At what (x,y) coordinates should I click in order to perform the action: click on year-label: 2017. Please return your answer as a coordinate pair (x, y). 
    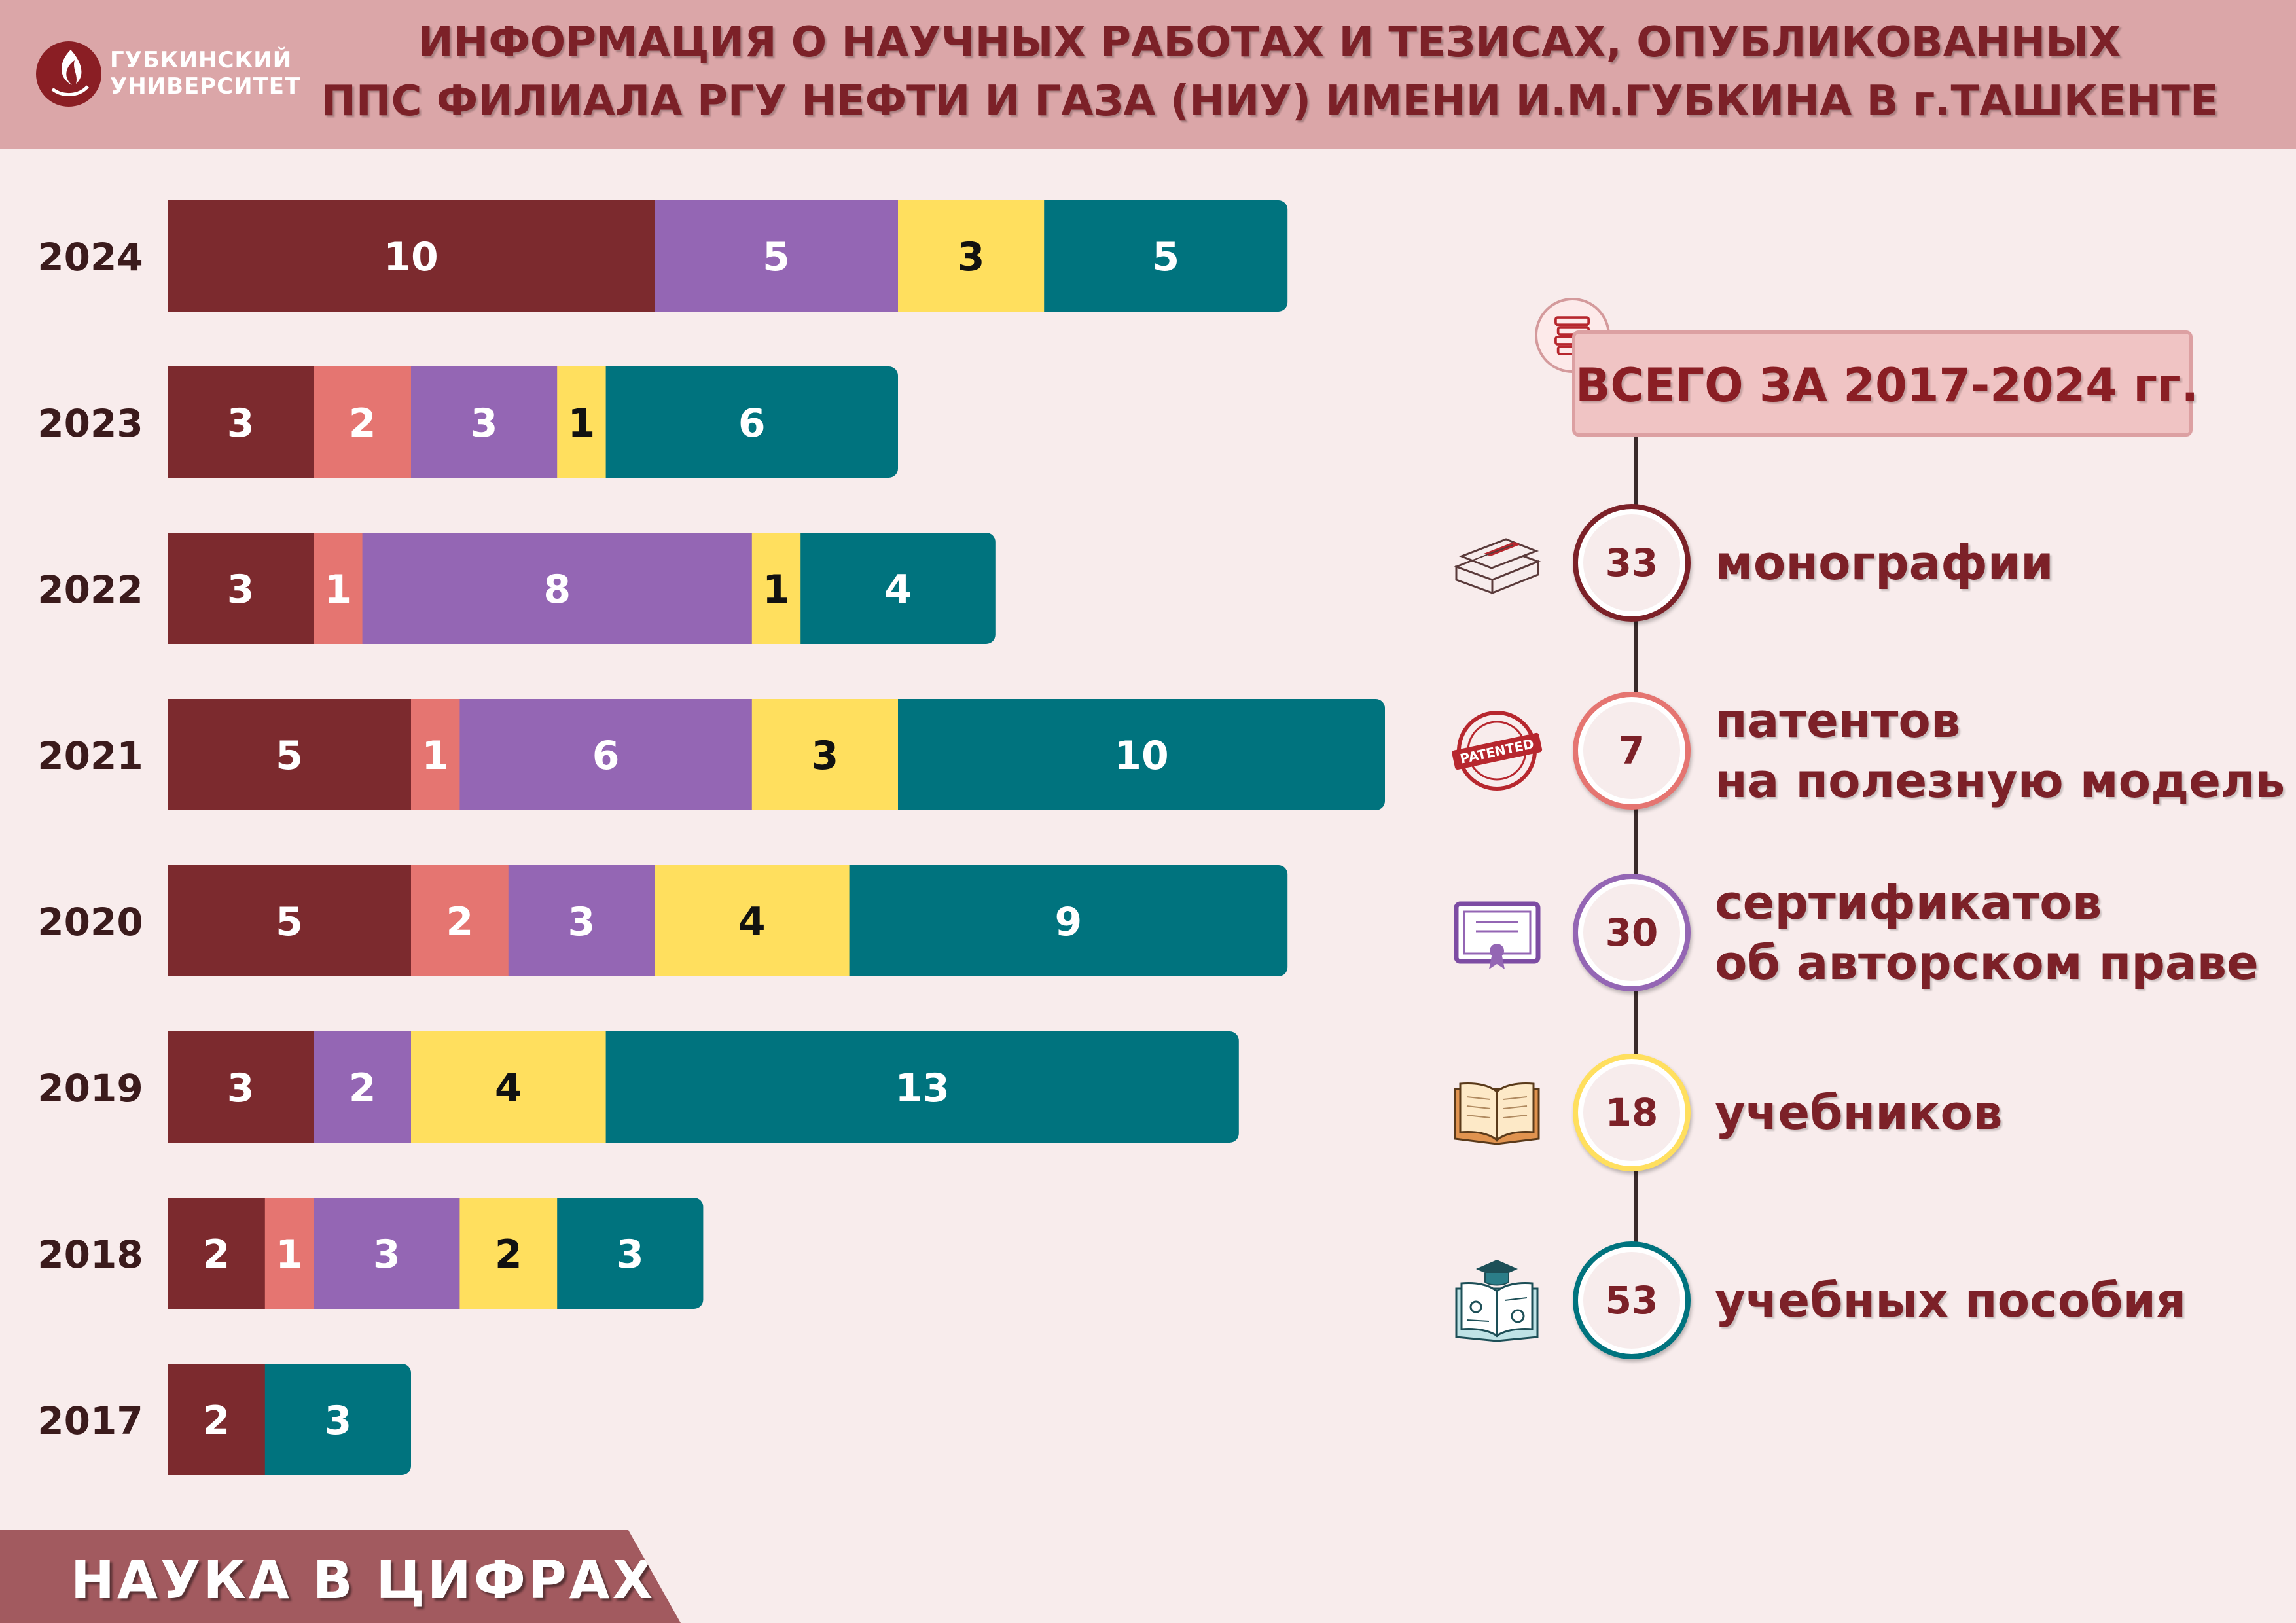
    Looking at the image, I should click on (90, 1421).